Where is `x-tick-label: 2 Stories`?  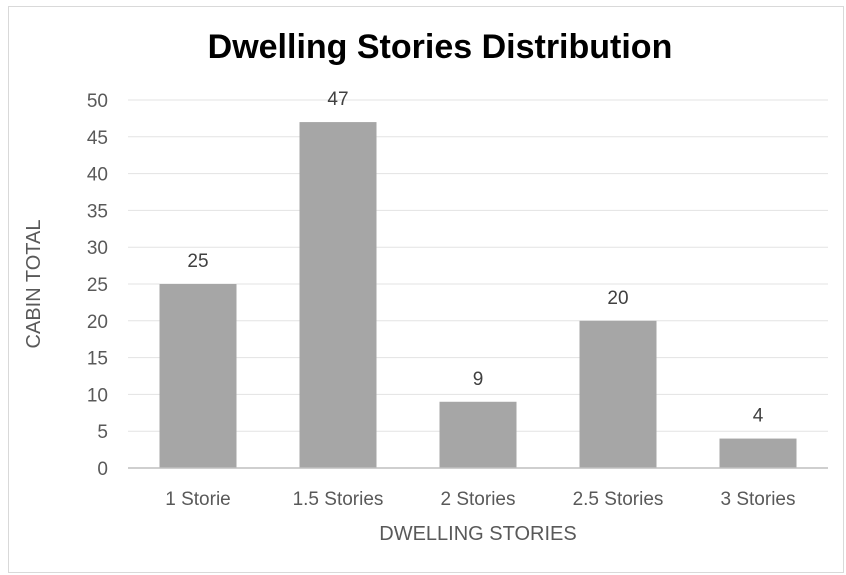
x-tick-label: 2 Stories is located at coordinates (478, 499).